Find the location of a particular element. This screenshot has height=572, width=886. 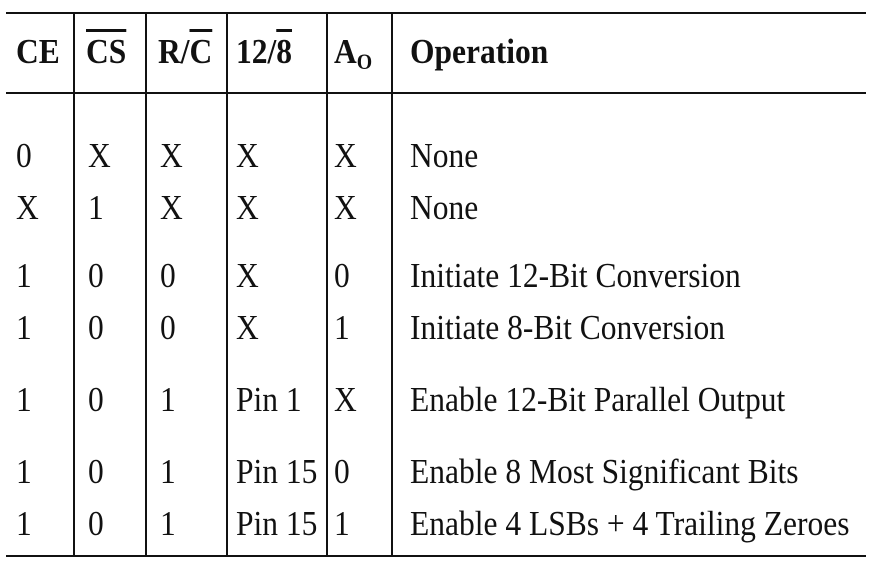

header-ce: CE is located at coordinates (38, 51).